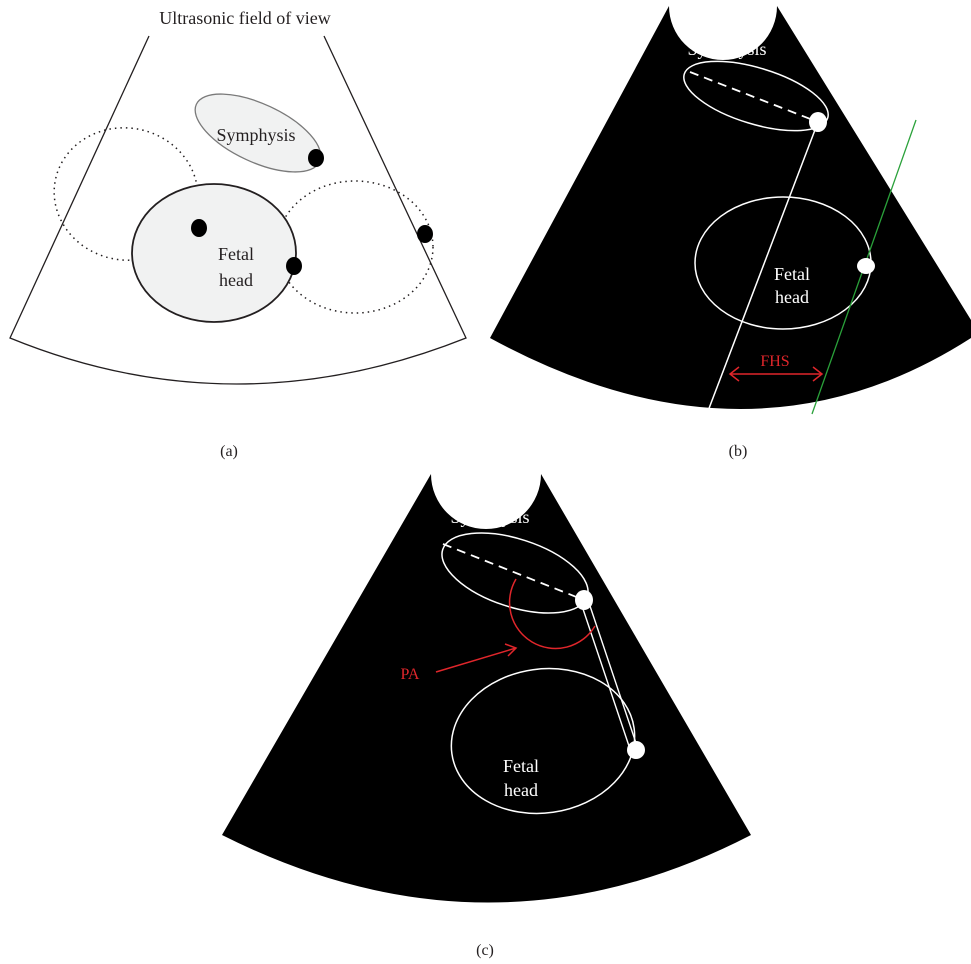 The image size is (971, 964). What do you see at coordinates (543, 741) in the screenshot?
I see `fetal-head-ellipse-c` at bounding box center [543, 741].